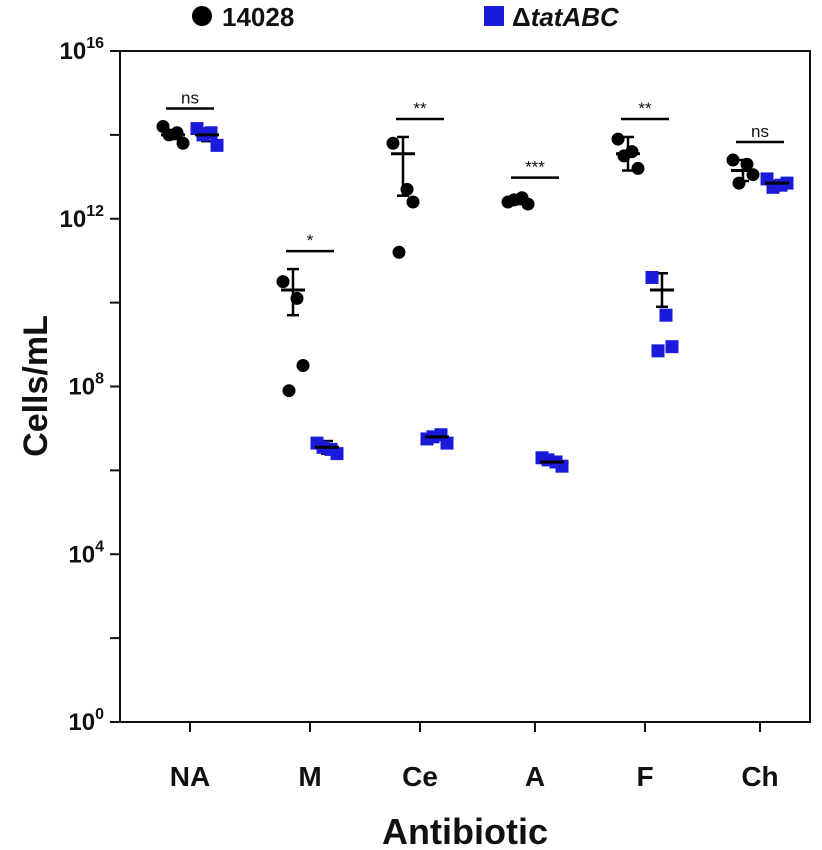 Image resolution: width=822 pixels, height=850 pixels. What do you see at coordinates (309, 776) in the screenshot?
I see `x-tick-label-m: M` at bounding box center [309, 776].